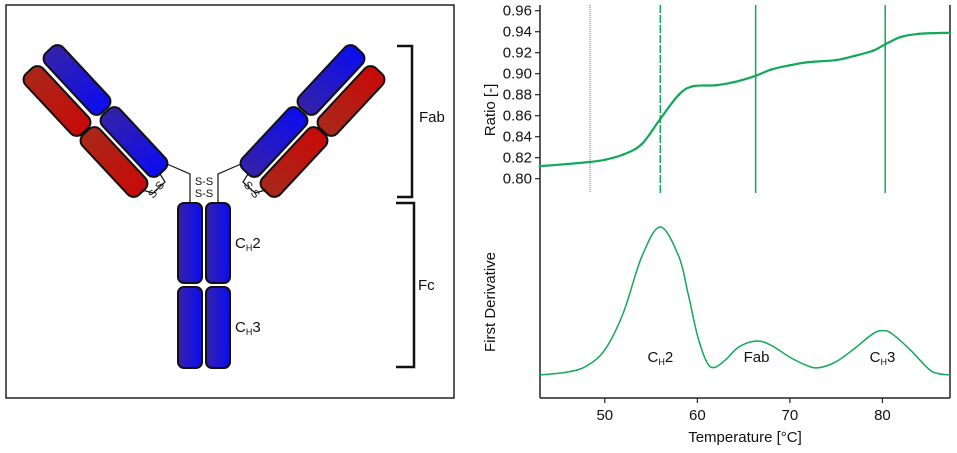 The height and width of the screenshot is (453, 957). Describe the element at coordinates (669, 357) in the screenshot. I see `peak-label-suffix: 2` at that location.